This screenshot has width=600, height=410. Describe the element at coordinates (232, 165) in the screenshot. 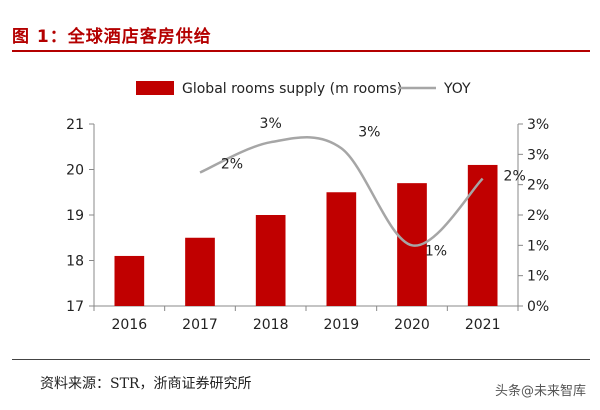

I see `yoy-label-2017: 2%` at that location.